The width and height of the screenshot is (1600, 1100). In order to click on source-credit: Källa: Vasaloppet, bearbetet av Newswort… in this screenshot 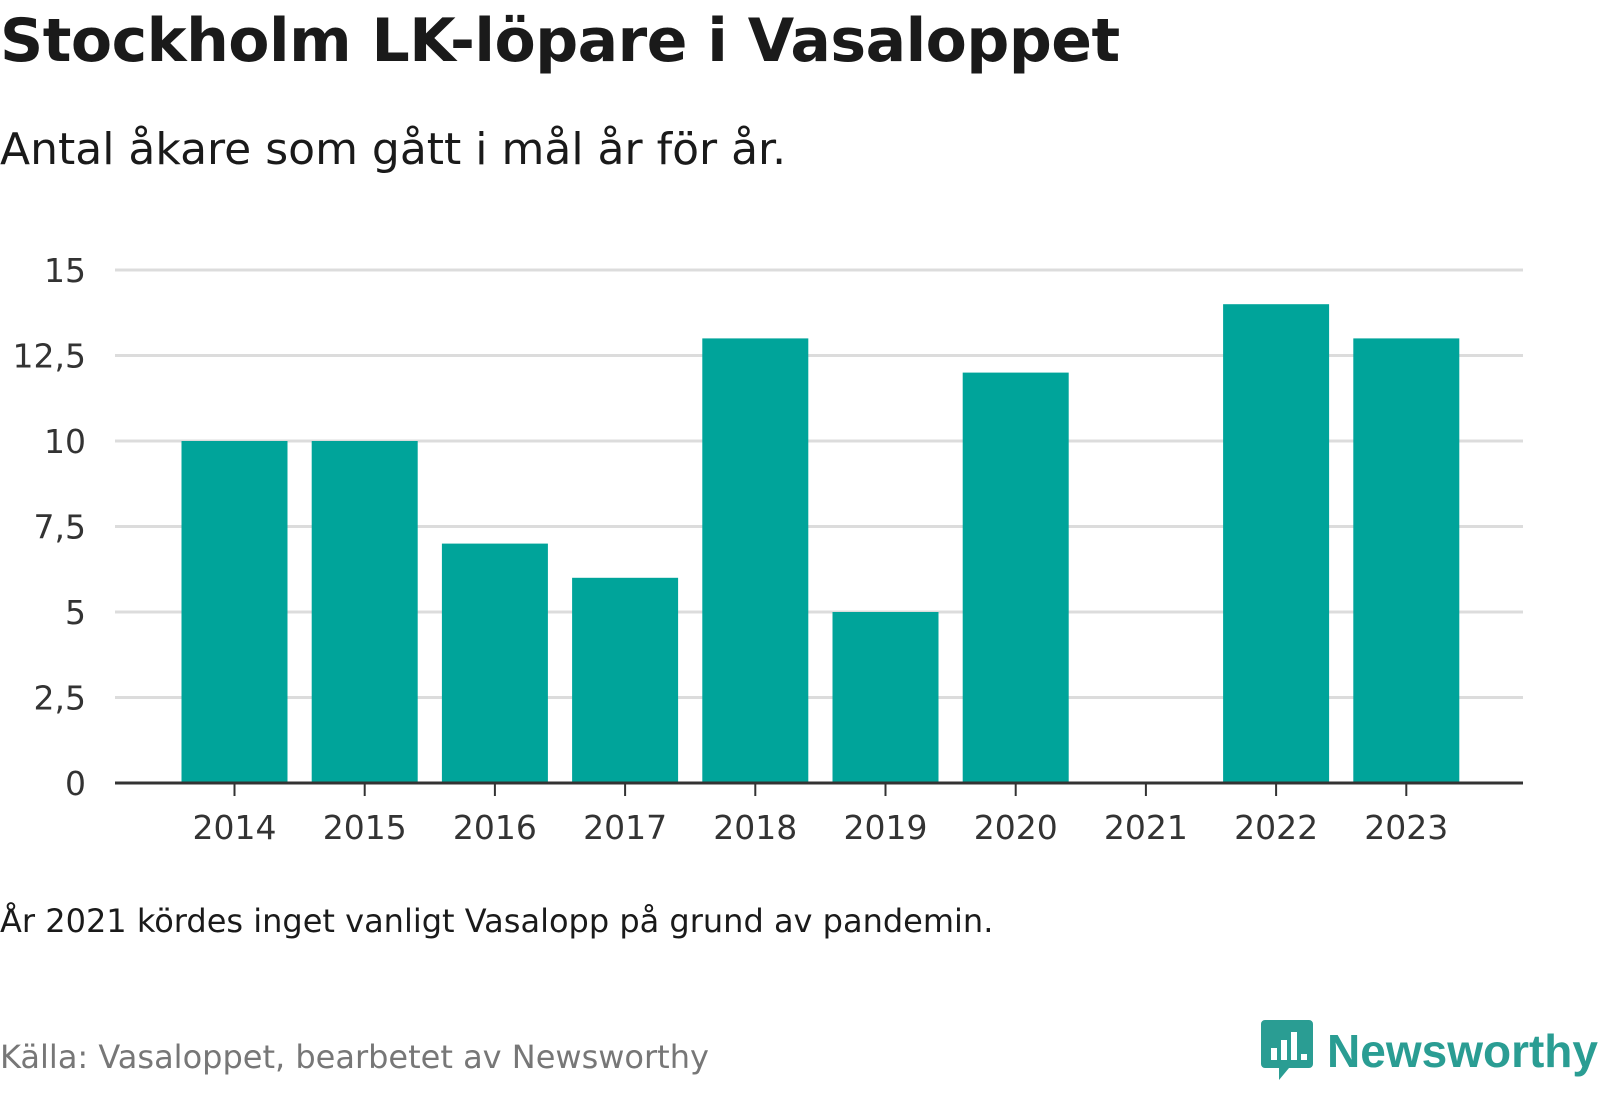, I will do `click(354, 1057)`.